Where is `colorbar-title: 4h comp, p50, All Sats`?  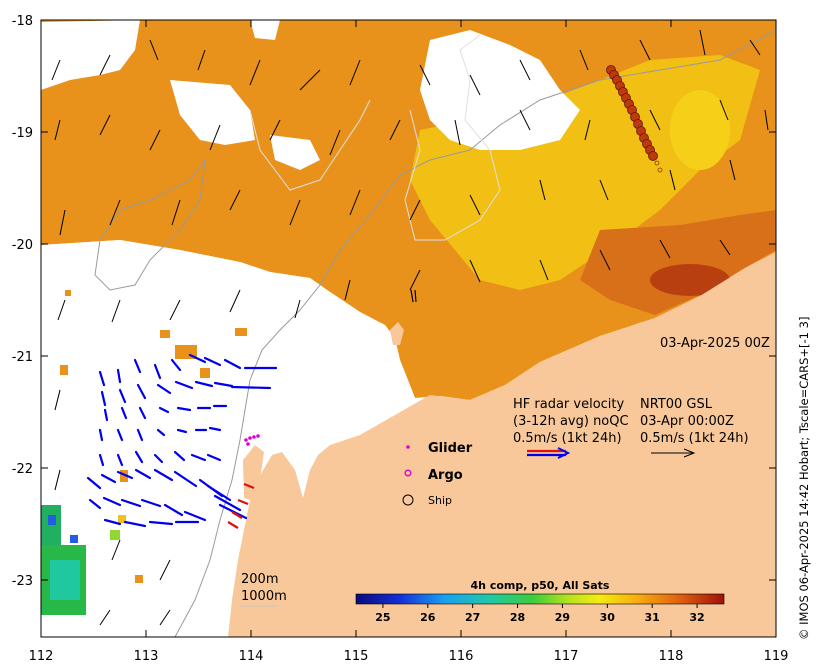
colorbar-title: 4h comp, p50, All Sats is located at coordinates (540, 585).